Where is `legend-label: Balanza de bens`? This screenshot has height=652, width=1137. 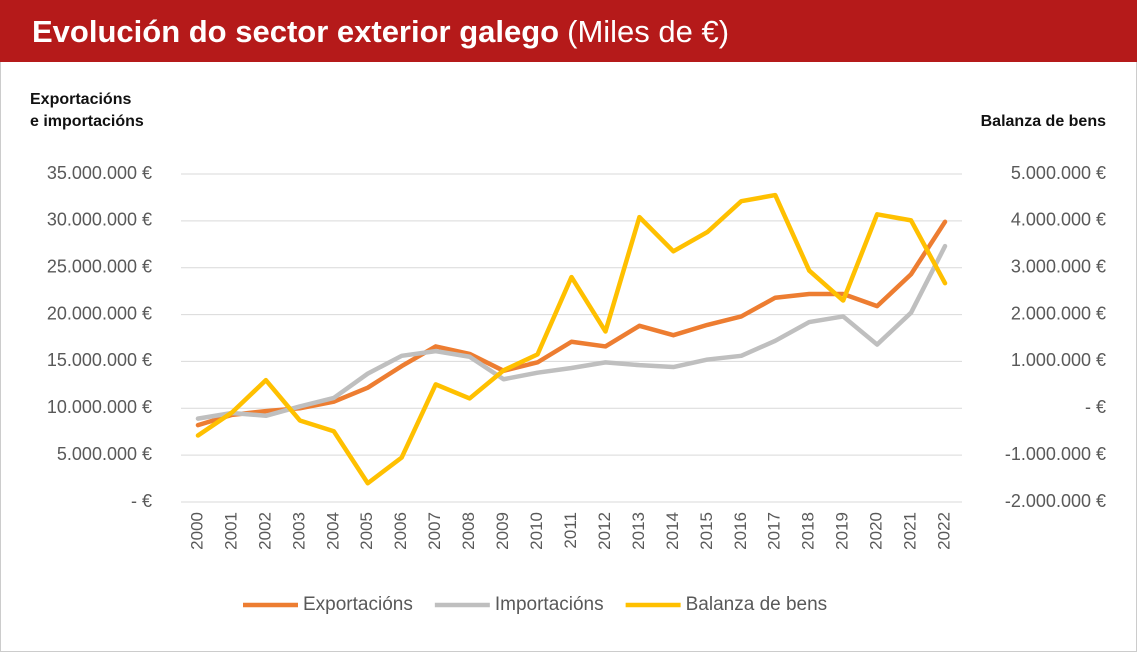
legend-label: Balanza de bens is located at coordinates (757, 604).